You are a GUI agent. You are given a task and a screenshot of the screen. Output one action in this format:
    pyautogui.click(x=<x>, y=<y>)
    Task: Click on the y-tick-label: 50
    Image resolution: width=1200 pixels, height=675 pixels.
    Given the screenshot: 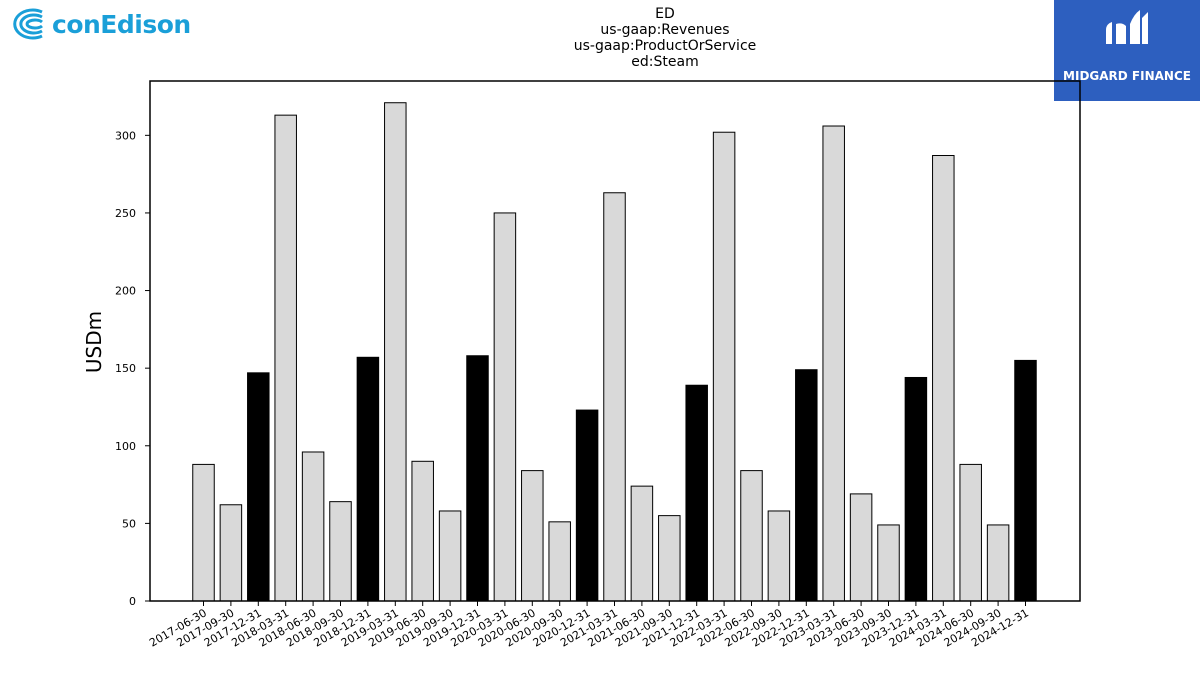 What is the action you would take?
    pyautogui.click(x=129, y=523)
    